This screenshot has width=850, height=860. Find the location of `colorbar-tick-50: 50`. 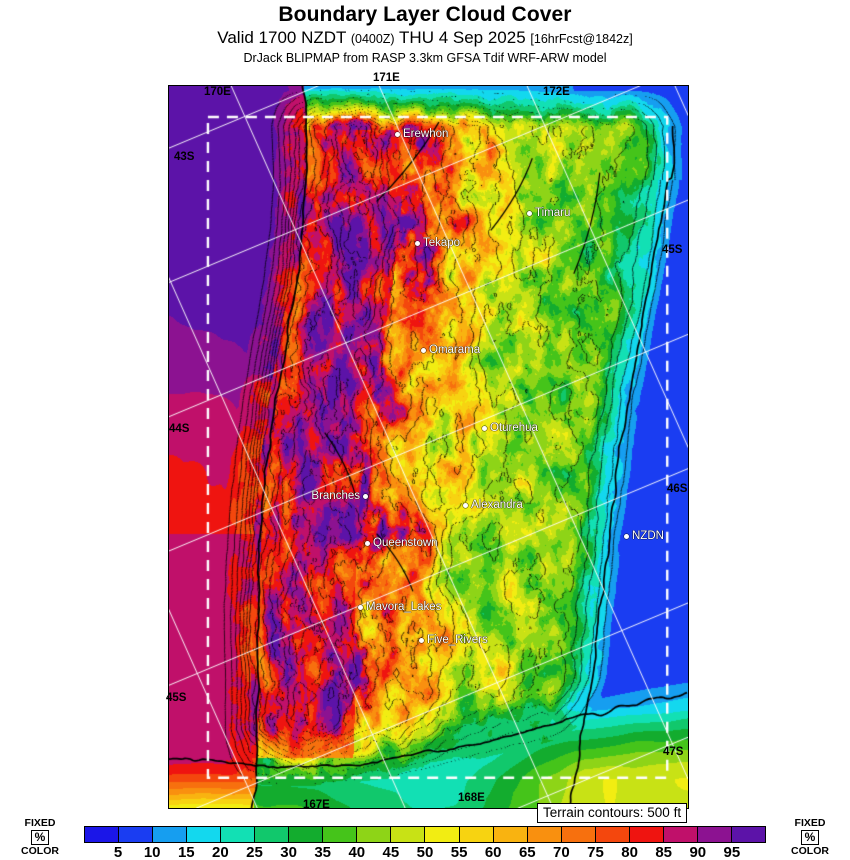

colorbar-tick-50: 50 is located at coordinates (425, 852).